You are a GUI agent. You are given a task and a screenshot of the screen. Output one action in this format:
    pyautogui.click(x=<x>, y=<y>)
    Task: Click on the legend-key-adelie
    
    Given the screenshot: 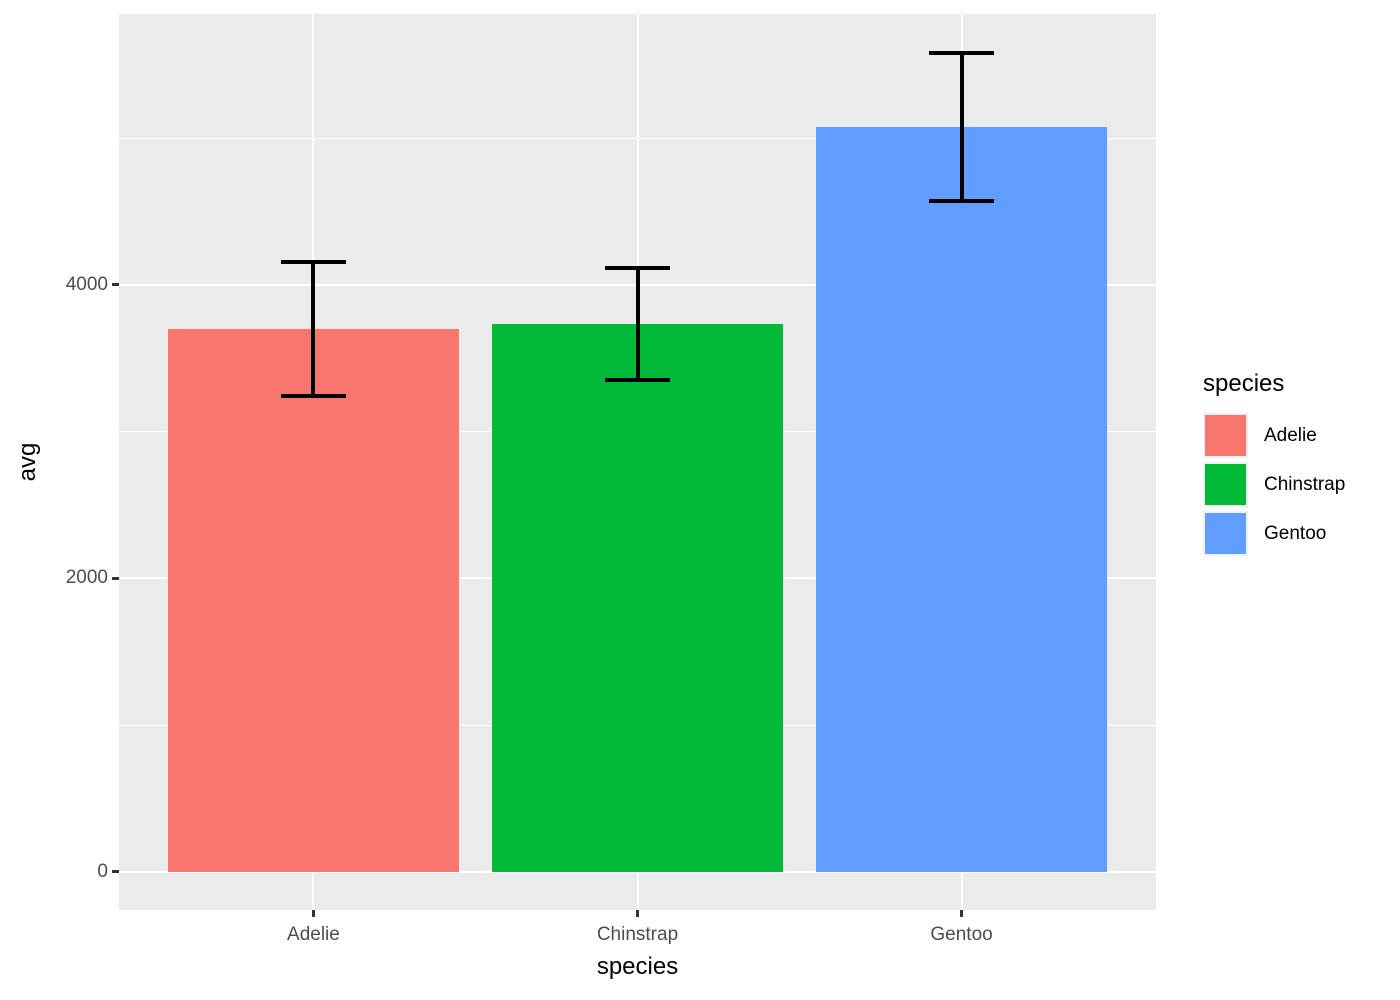 What is the action you would take?
    pyautogui.click(x=1225, y=435)
    